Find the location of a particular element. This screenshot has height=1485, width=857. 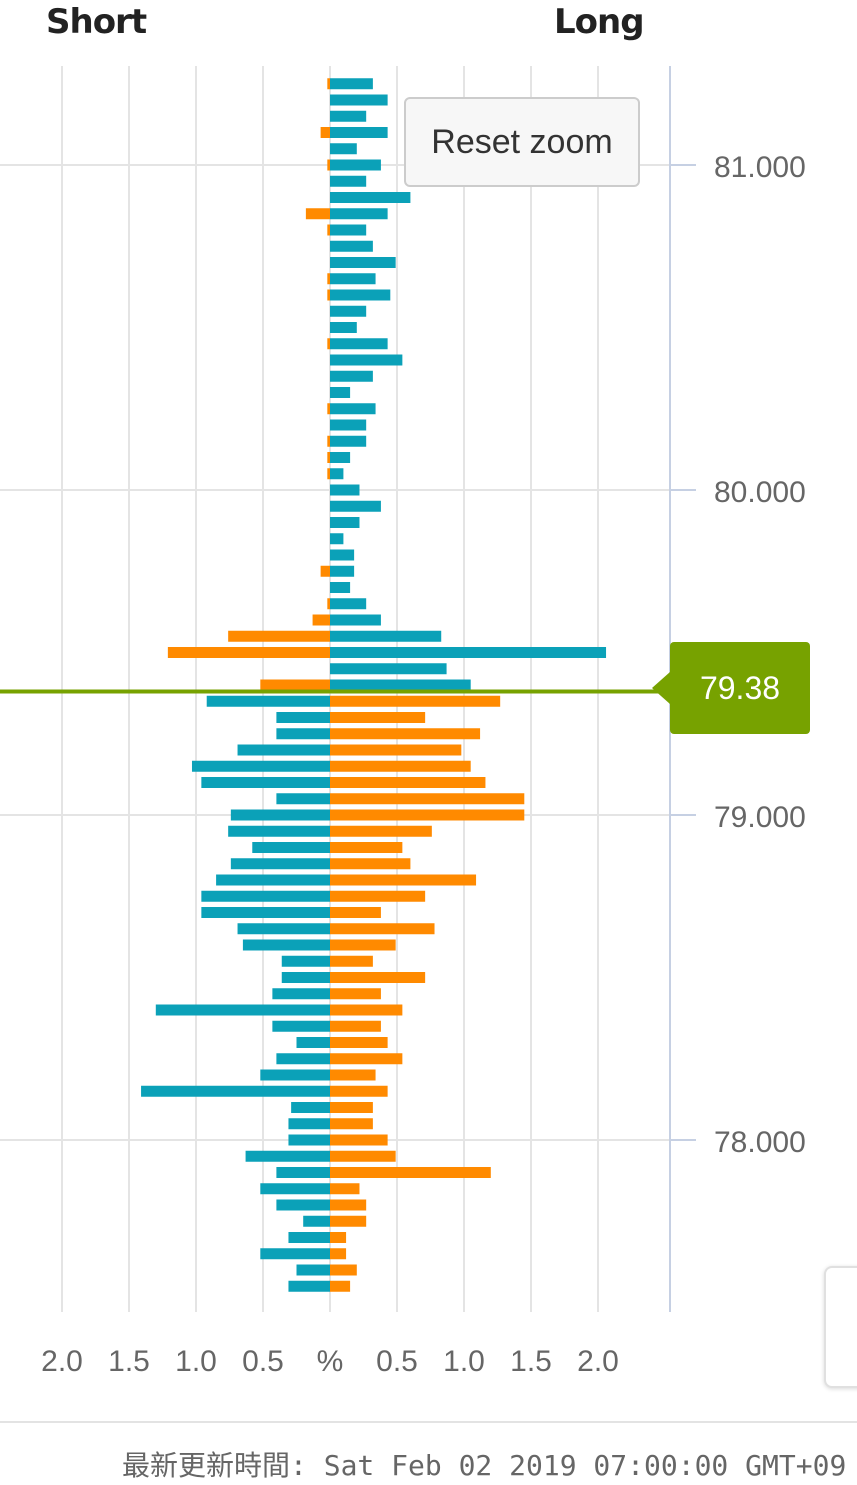

x-tick-label: 2.0 is located at coordinates (598, 1361).